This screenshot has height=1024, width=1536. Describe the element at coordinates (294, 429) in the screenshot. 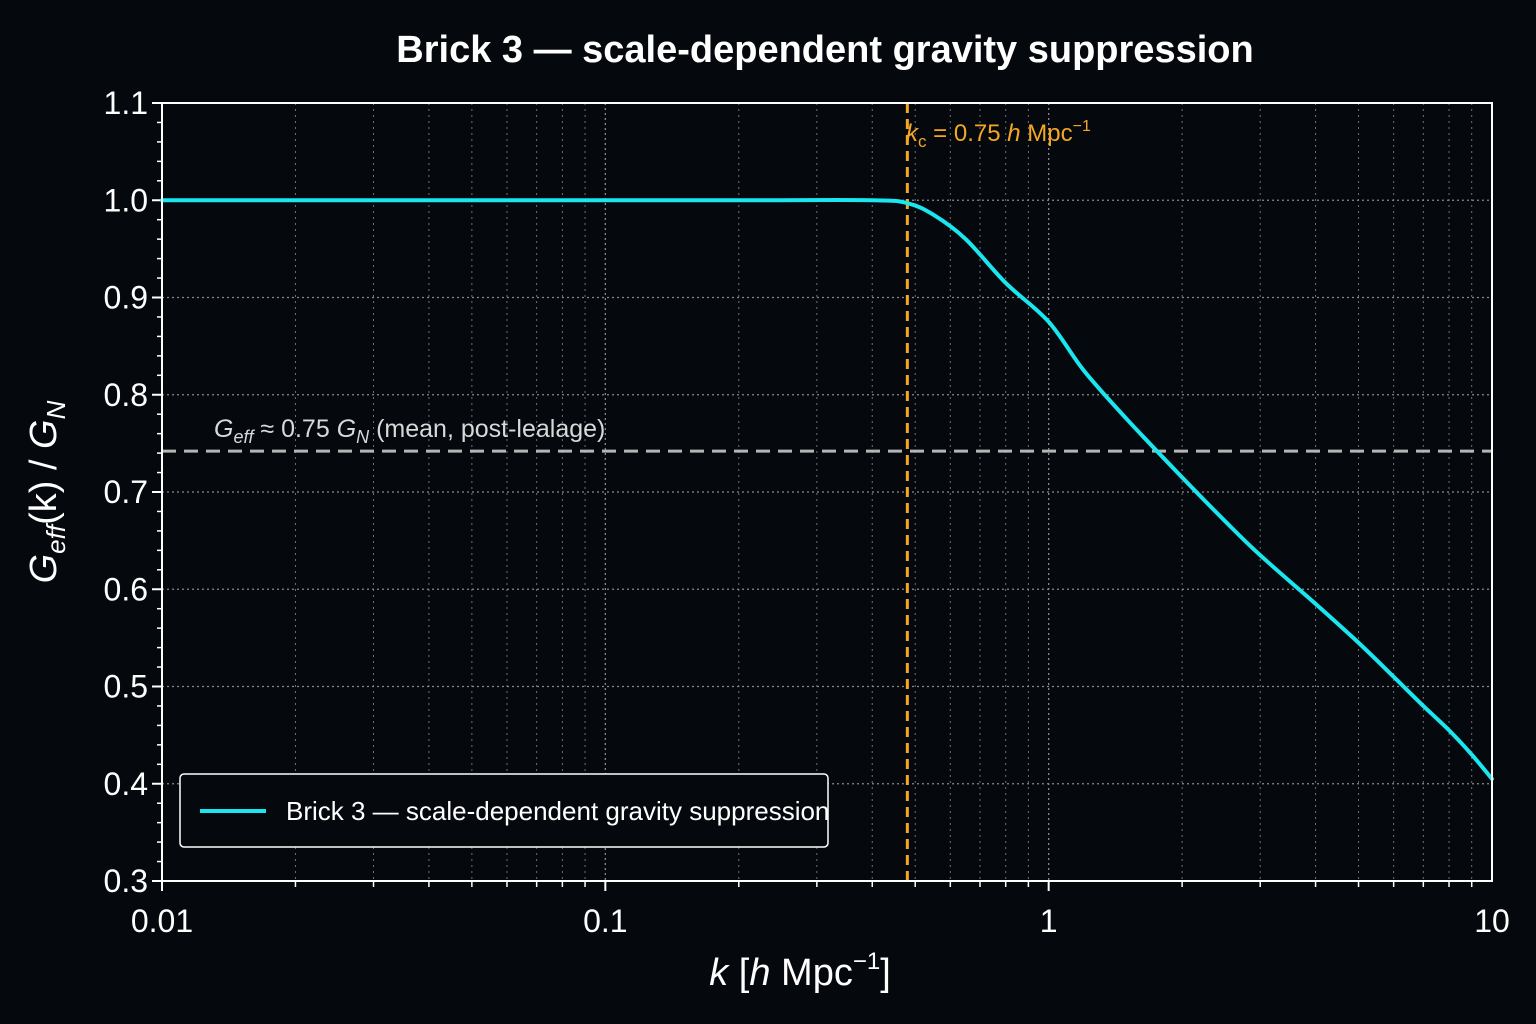

I see `mean-annotation-approx: ≈ 0.75` at that location.